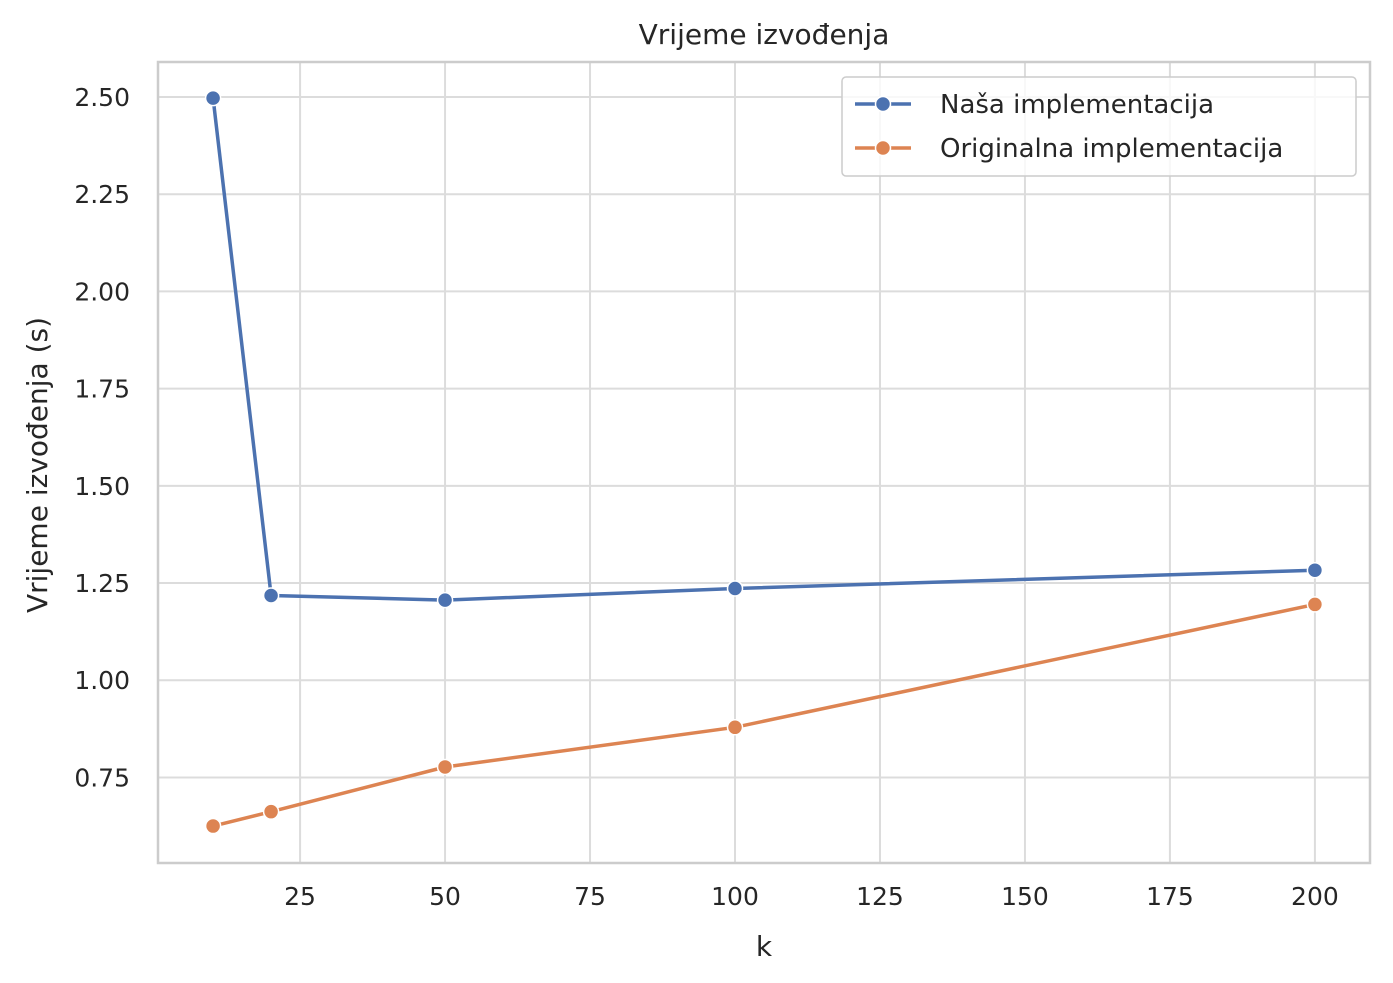  I want to click on legend-box, so click(1099, 126).